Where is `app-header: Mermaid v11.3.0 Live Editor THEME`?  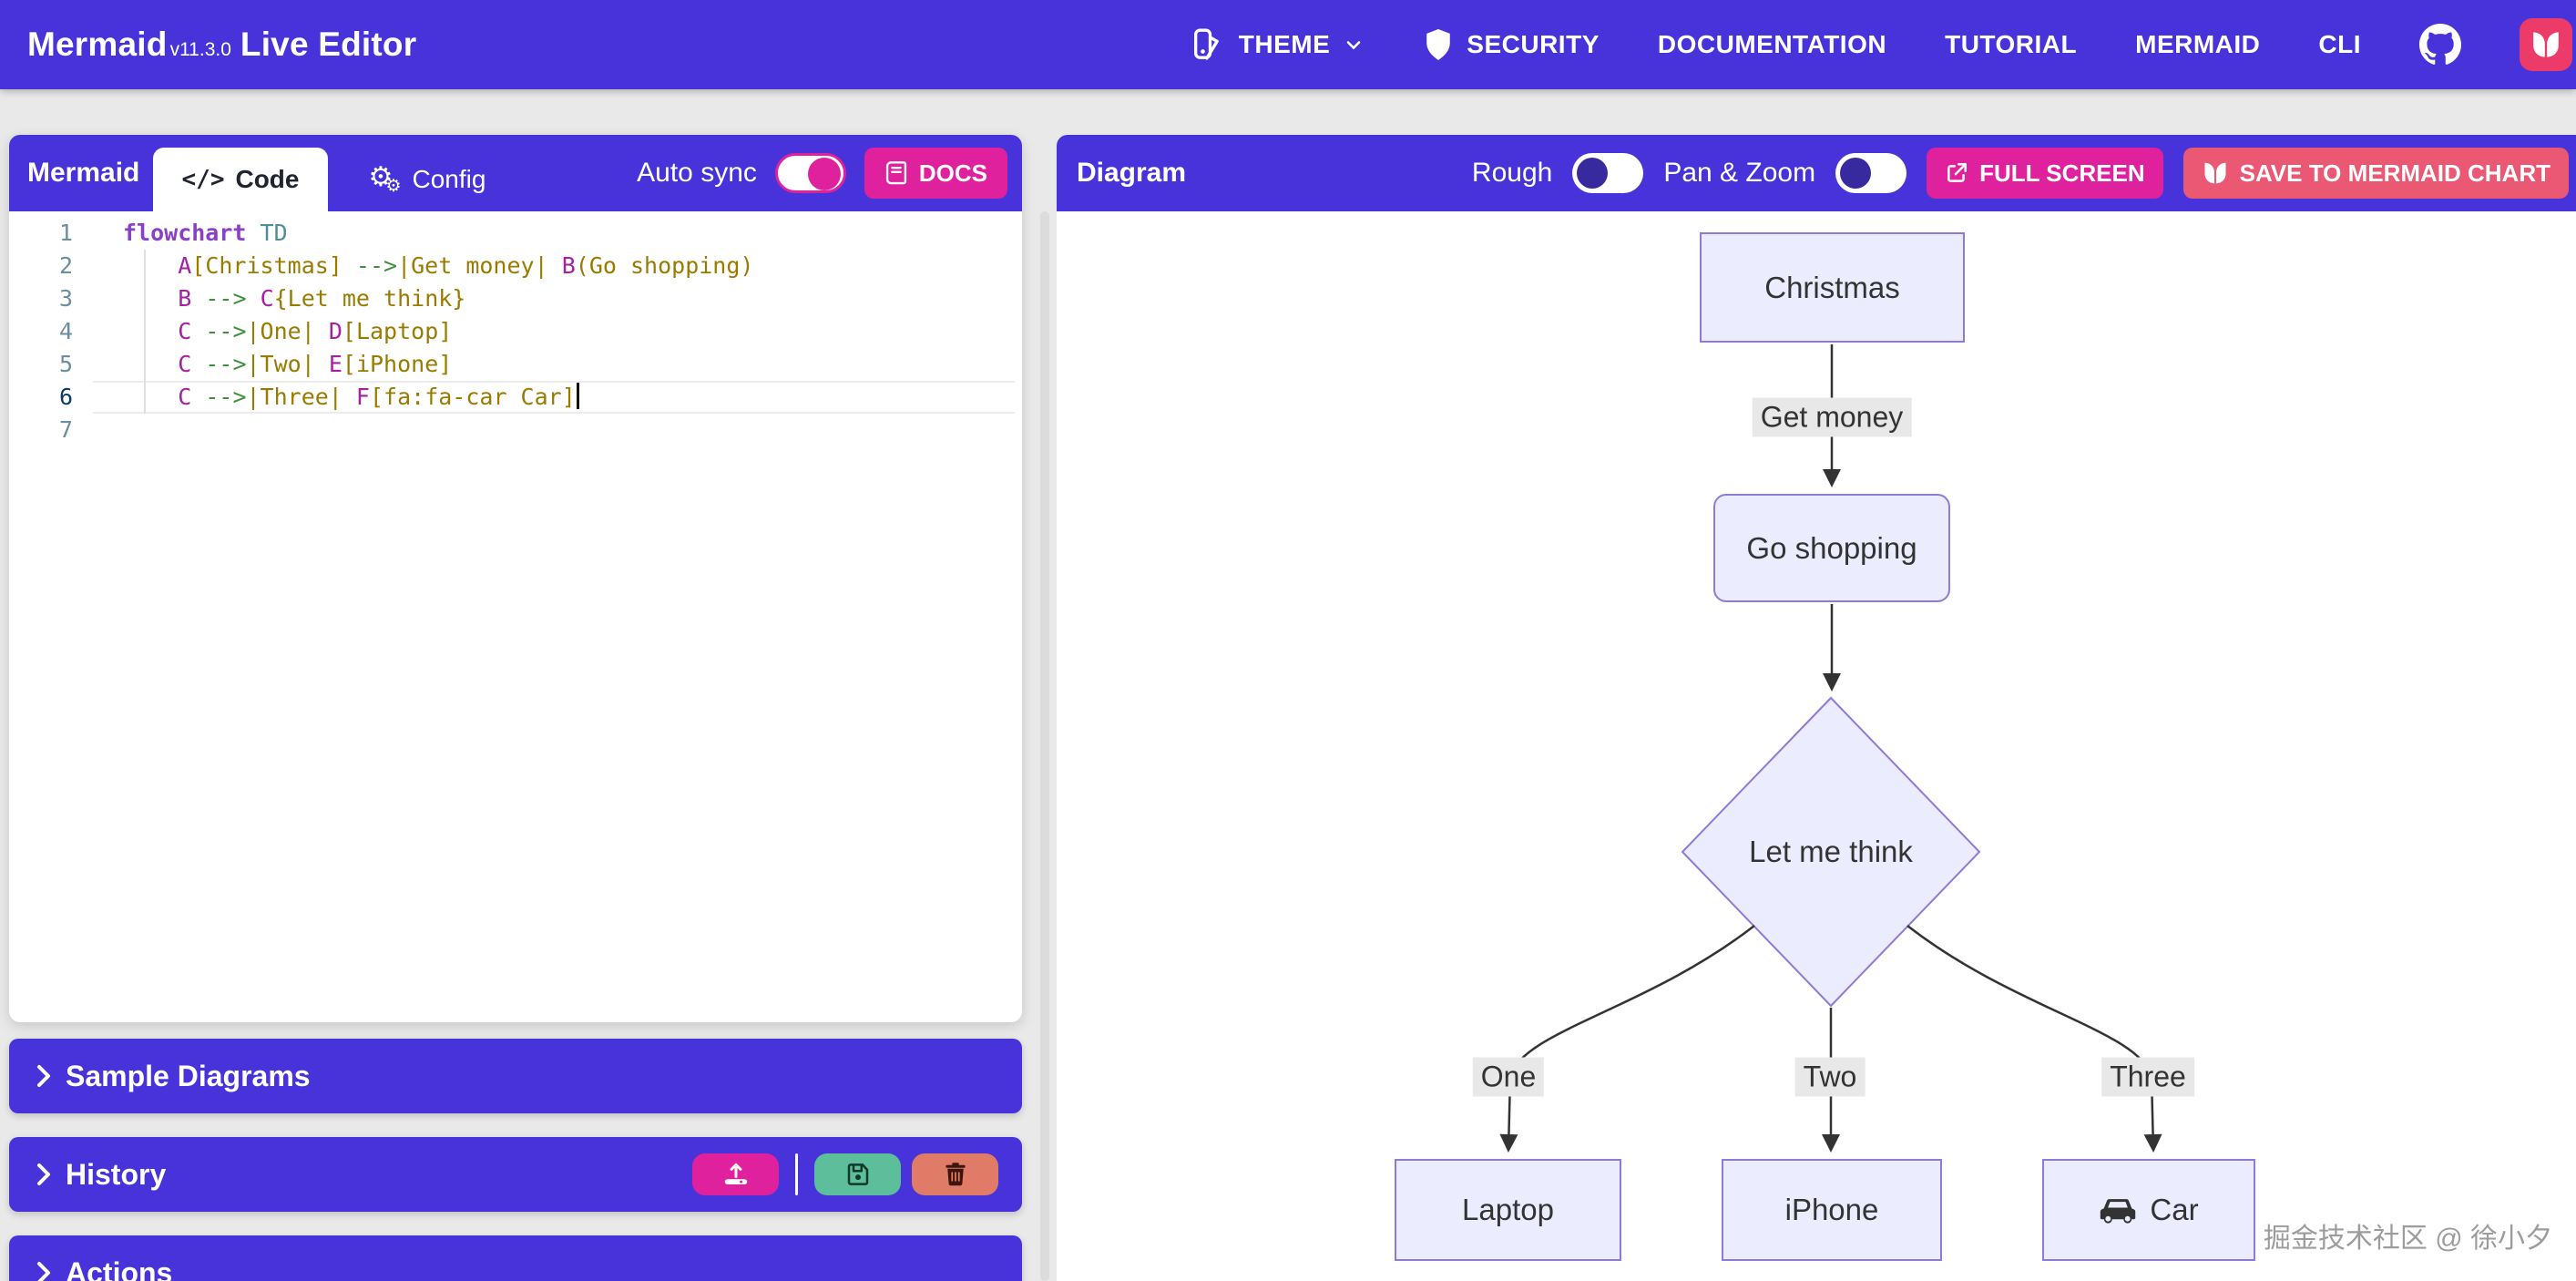
app-header: Mermaid v11.3.0 Live Editor THEME is located at coordinates (1288, 44).